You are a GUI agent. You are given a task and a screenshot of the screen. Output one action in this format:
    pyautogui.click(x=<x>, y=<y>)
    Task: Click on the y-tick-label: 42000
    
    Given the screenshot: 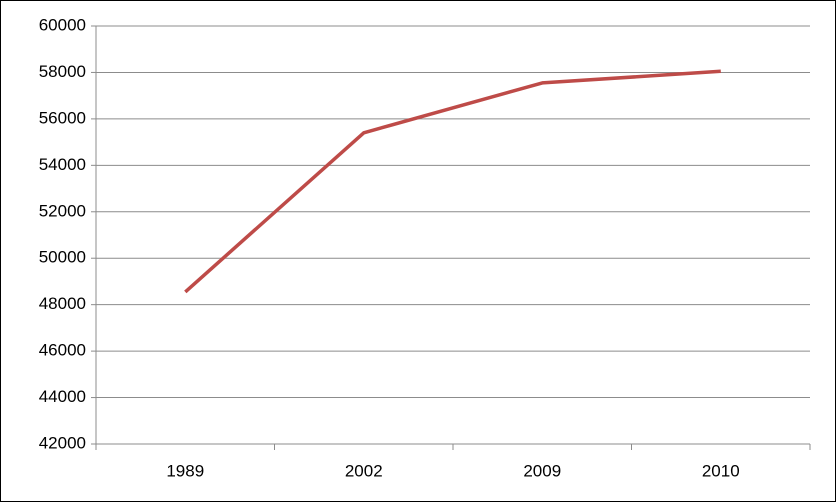 What is the action you would take?
    pyautogui.click(x=62, y=442)
    